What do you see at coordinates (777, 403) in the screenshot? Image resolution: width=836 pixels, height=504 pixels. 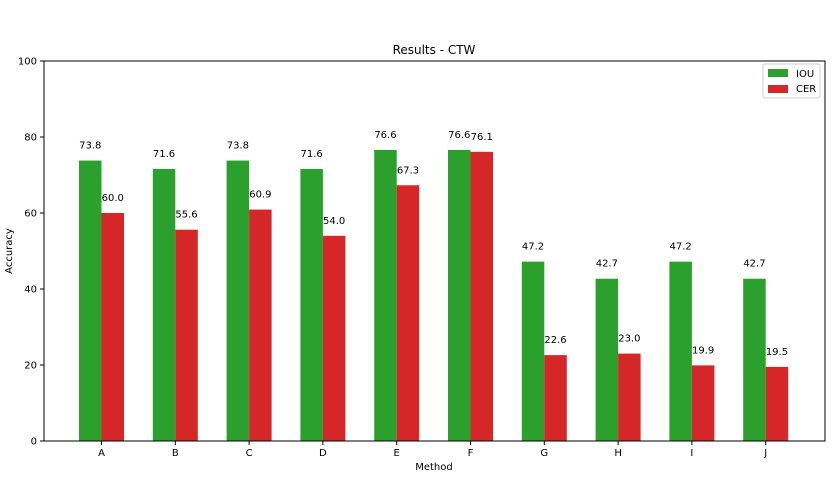 I see `bar-cer-j` at bounding box center [777, 403].